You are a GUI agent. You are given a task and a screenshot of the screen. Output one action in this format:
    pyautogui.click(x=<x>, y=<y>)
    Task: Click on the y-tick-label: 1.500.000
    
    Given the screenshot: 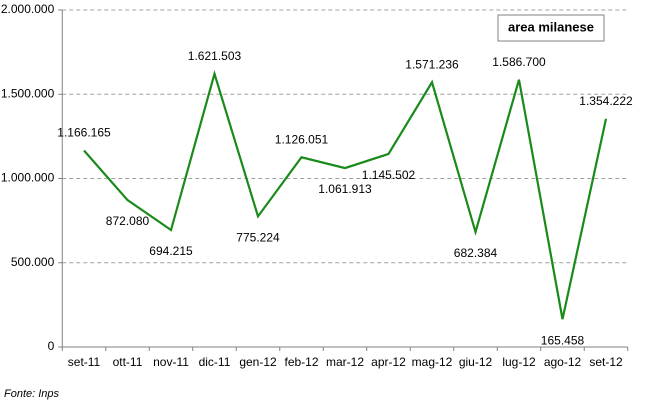 What is the action you would take?
    pyautogui.click(x=28, y=93)
    